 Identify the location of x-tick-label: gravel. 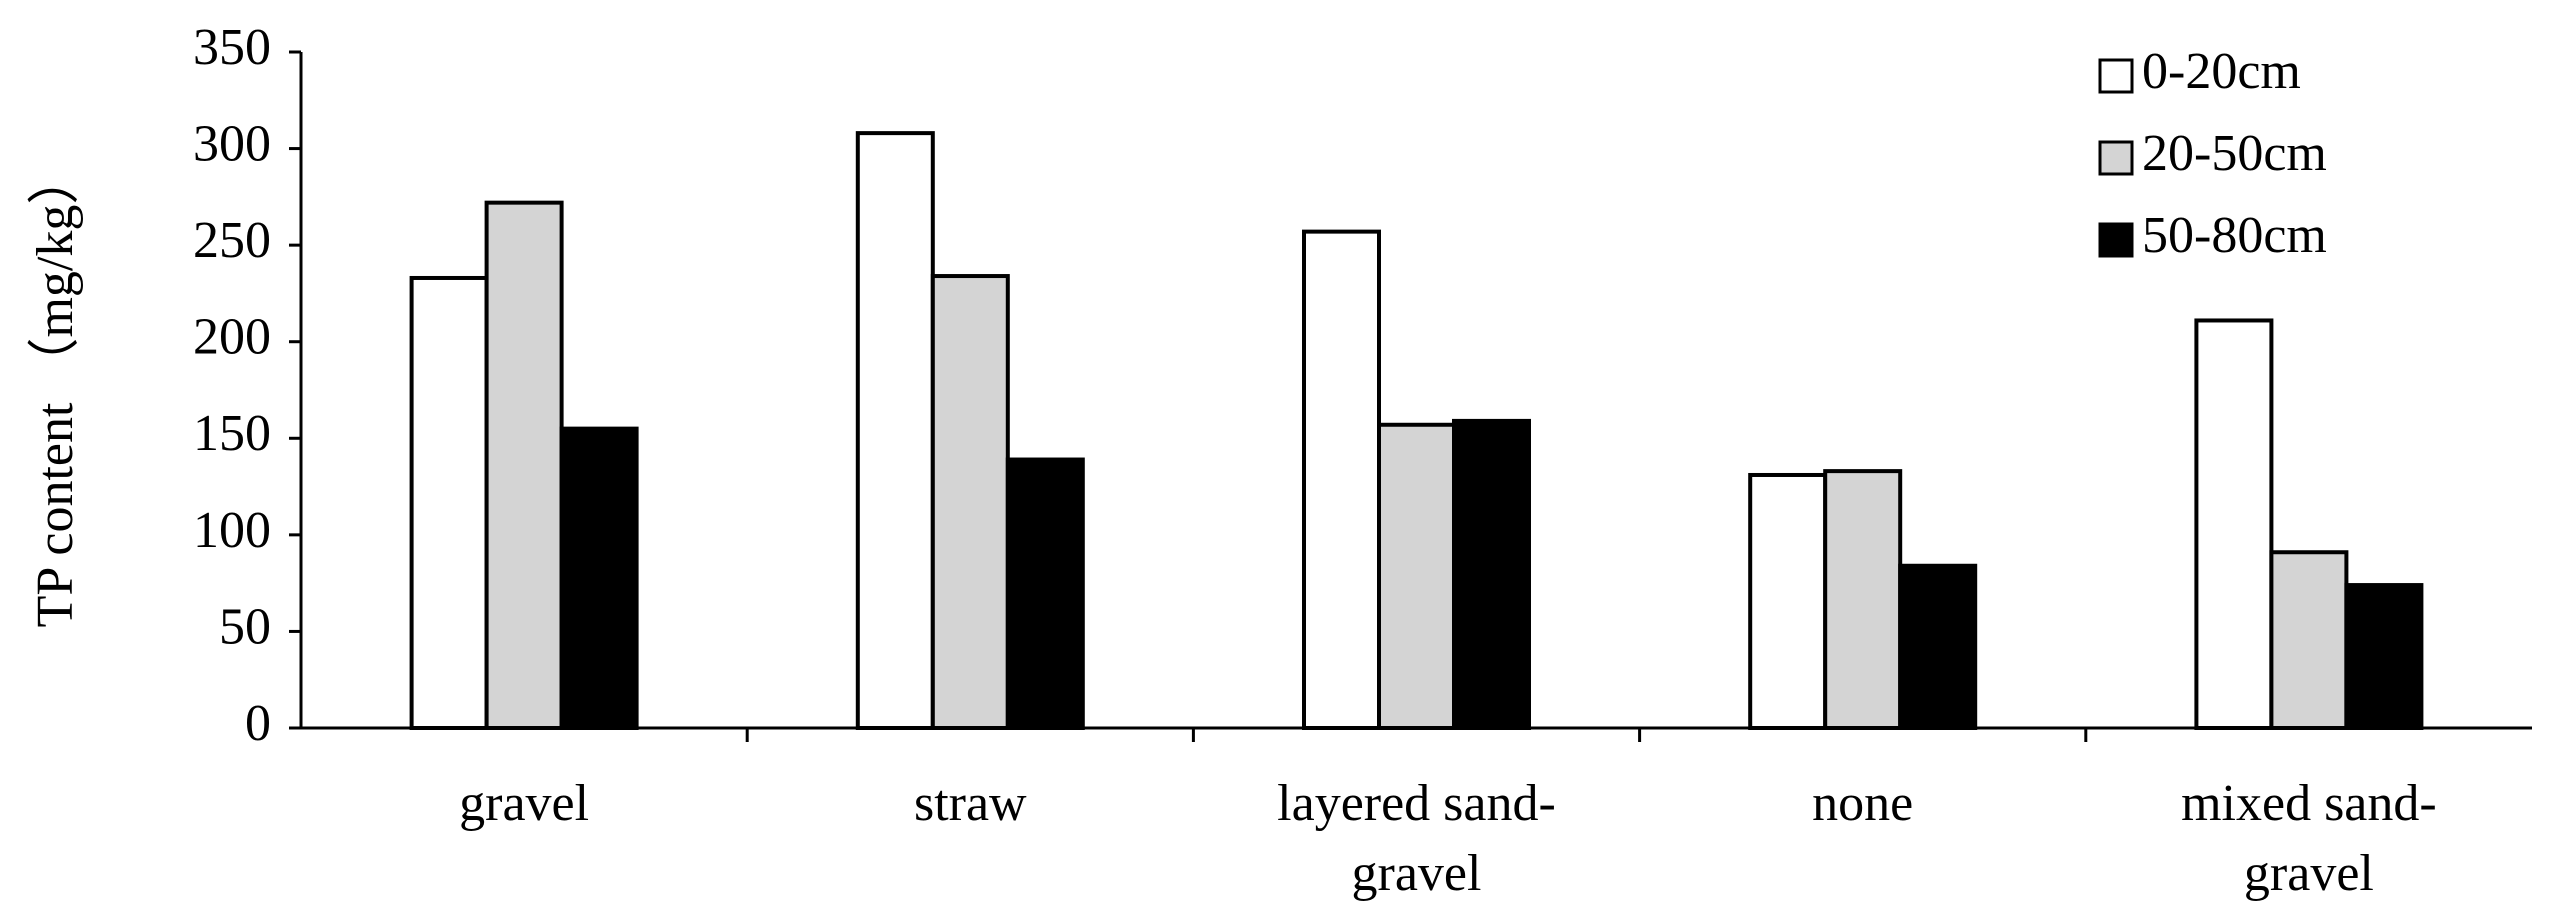
(524, 803).